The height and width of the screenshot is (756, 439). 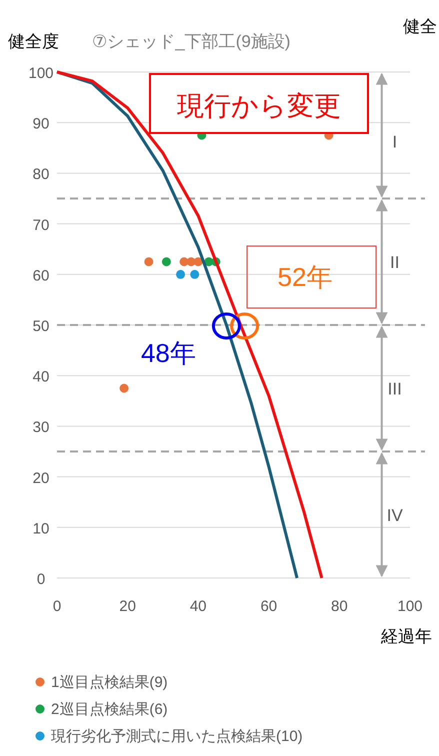 What do you see at coordinates (41, 427) in the screenshot?
I see `y-tick-label: 30` at bounding box center [41, 427].